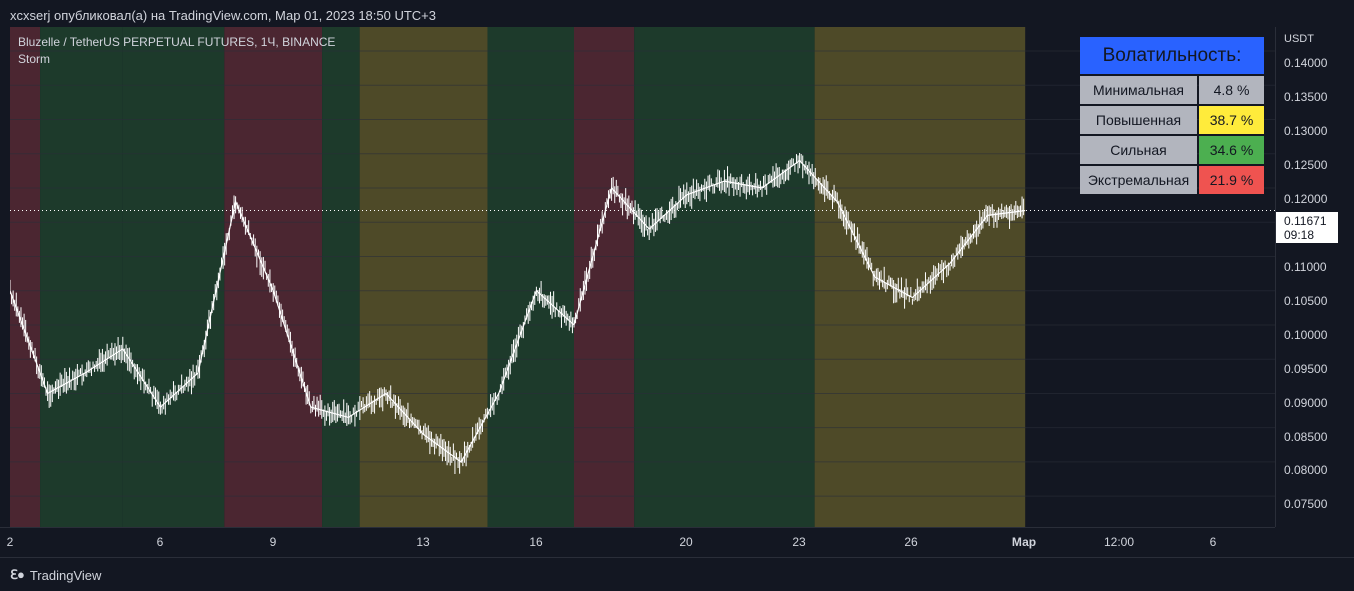 This screenshot has height=591, width=1354. What do you see at coordinates (1305, 267) in the screenshot?
I see `price-tick: 0.11000` at bounding box center [1305, 267].